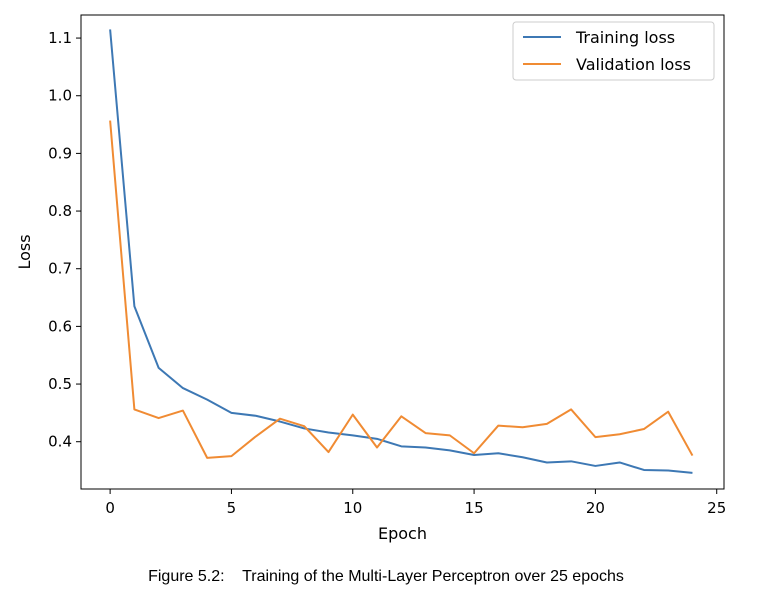 The height and width of the screenshot is (612, 772). Describe the element at coordinates (402, 533) in the screenshot. I see `x-axis-label: Epoch` at that location.